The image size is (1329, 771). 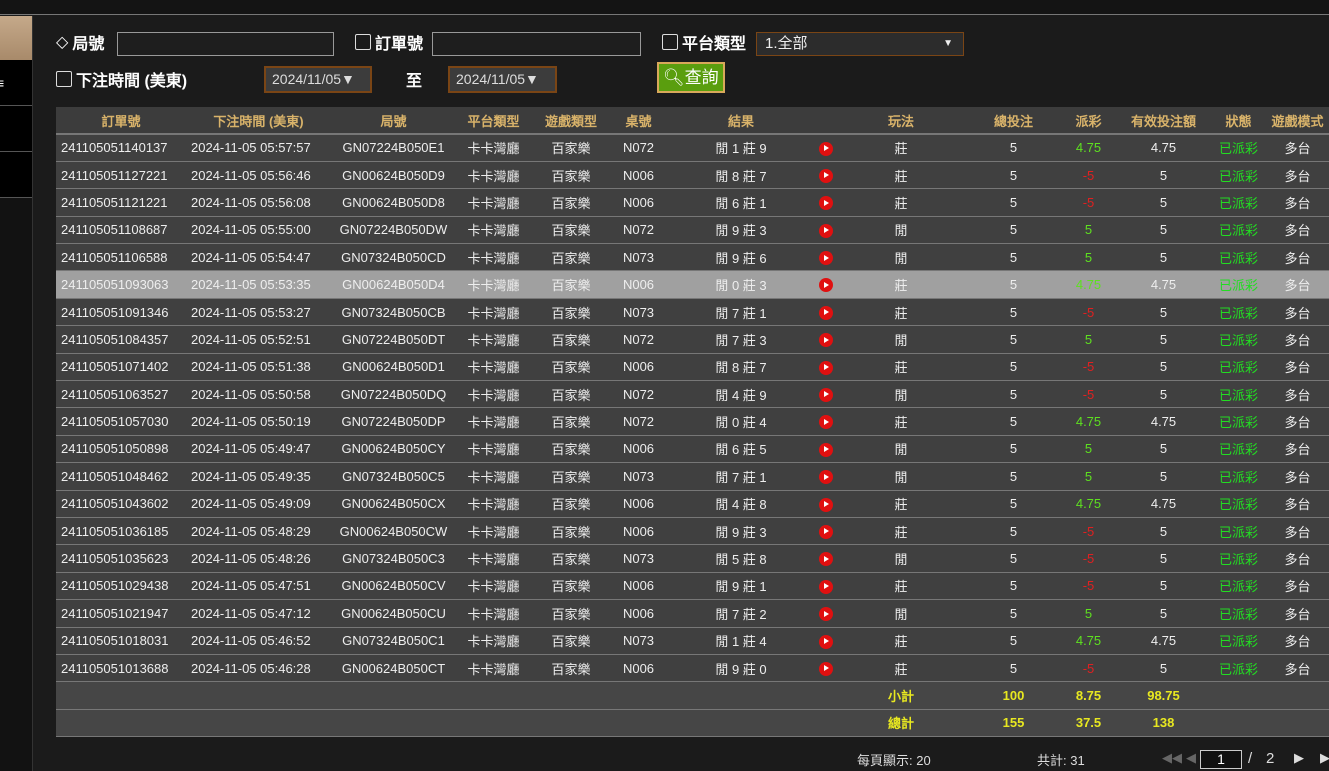 What do you see at coordinates (741, 121) in the screenshot?
I see `header-result: 結果` at bounding box center [741, 121].